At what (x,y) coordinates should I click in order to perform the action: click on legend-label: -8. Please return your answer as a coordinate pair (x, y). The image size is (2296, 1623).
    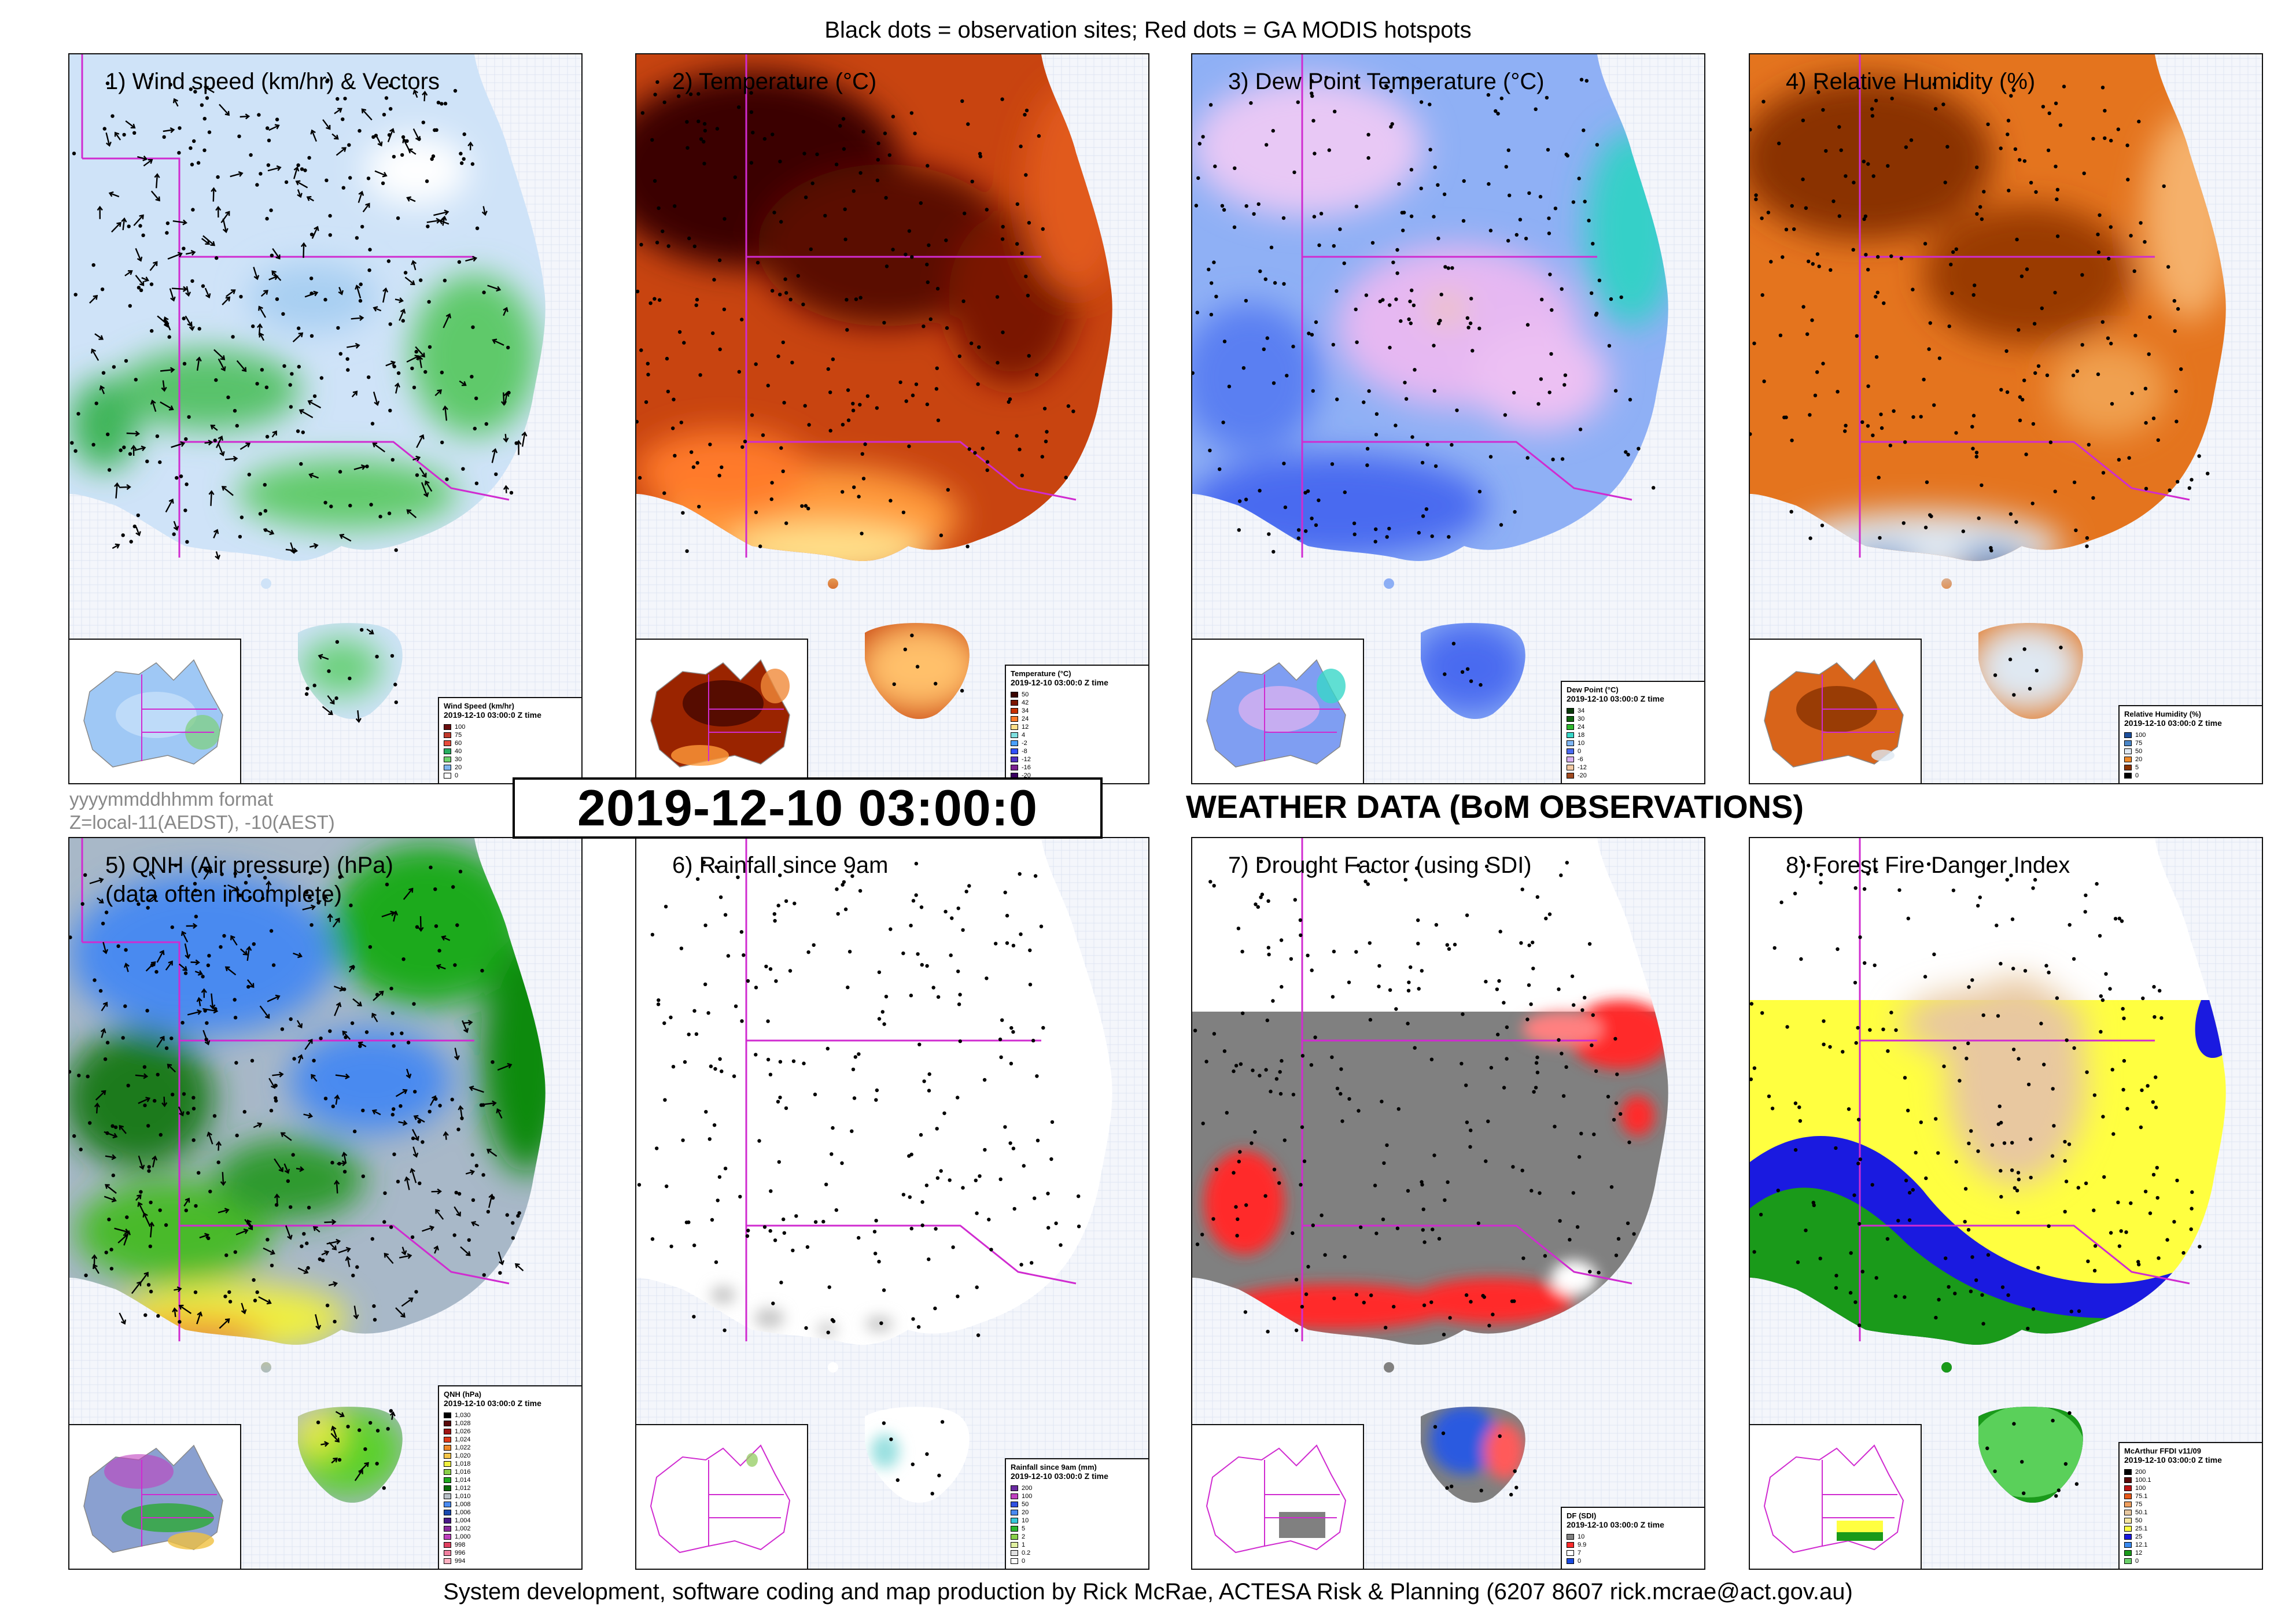
    Looking at the image, I should click on (1024, 752).